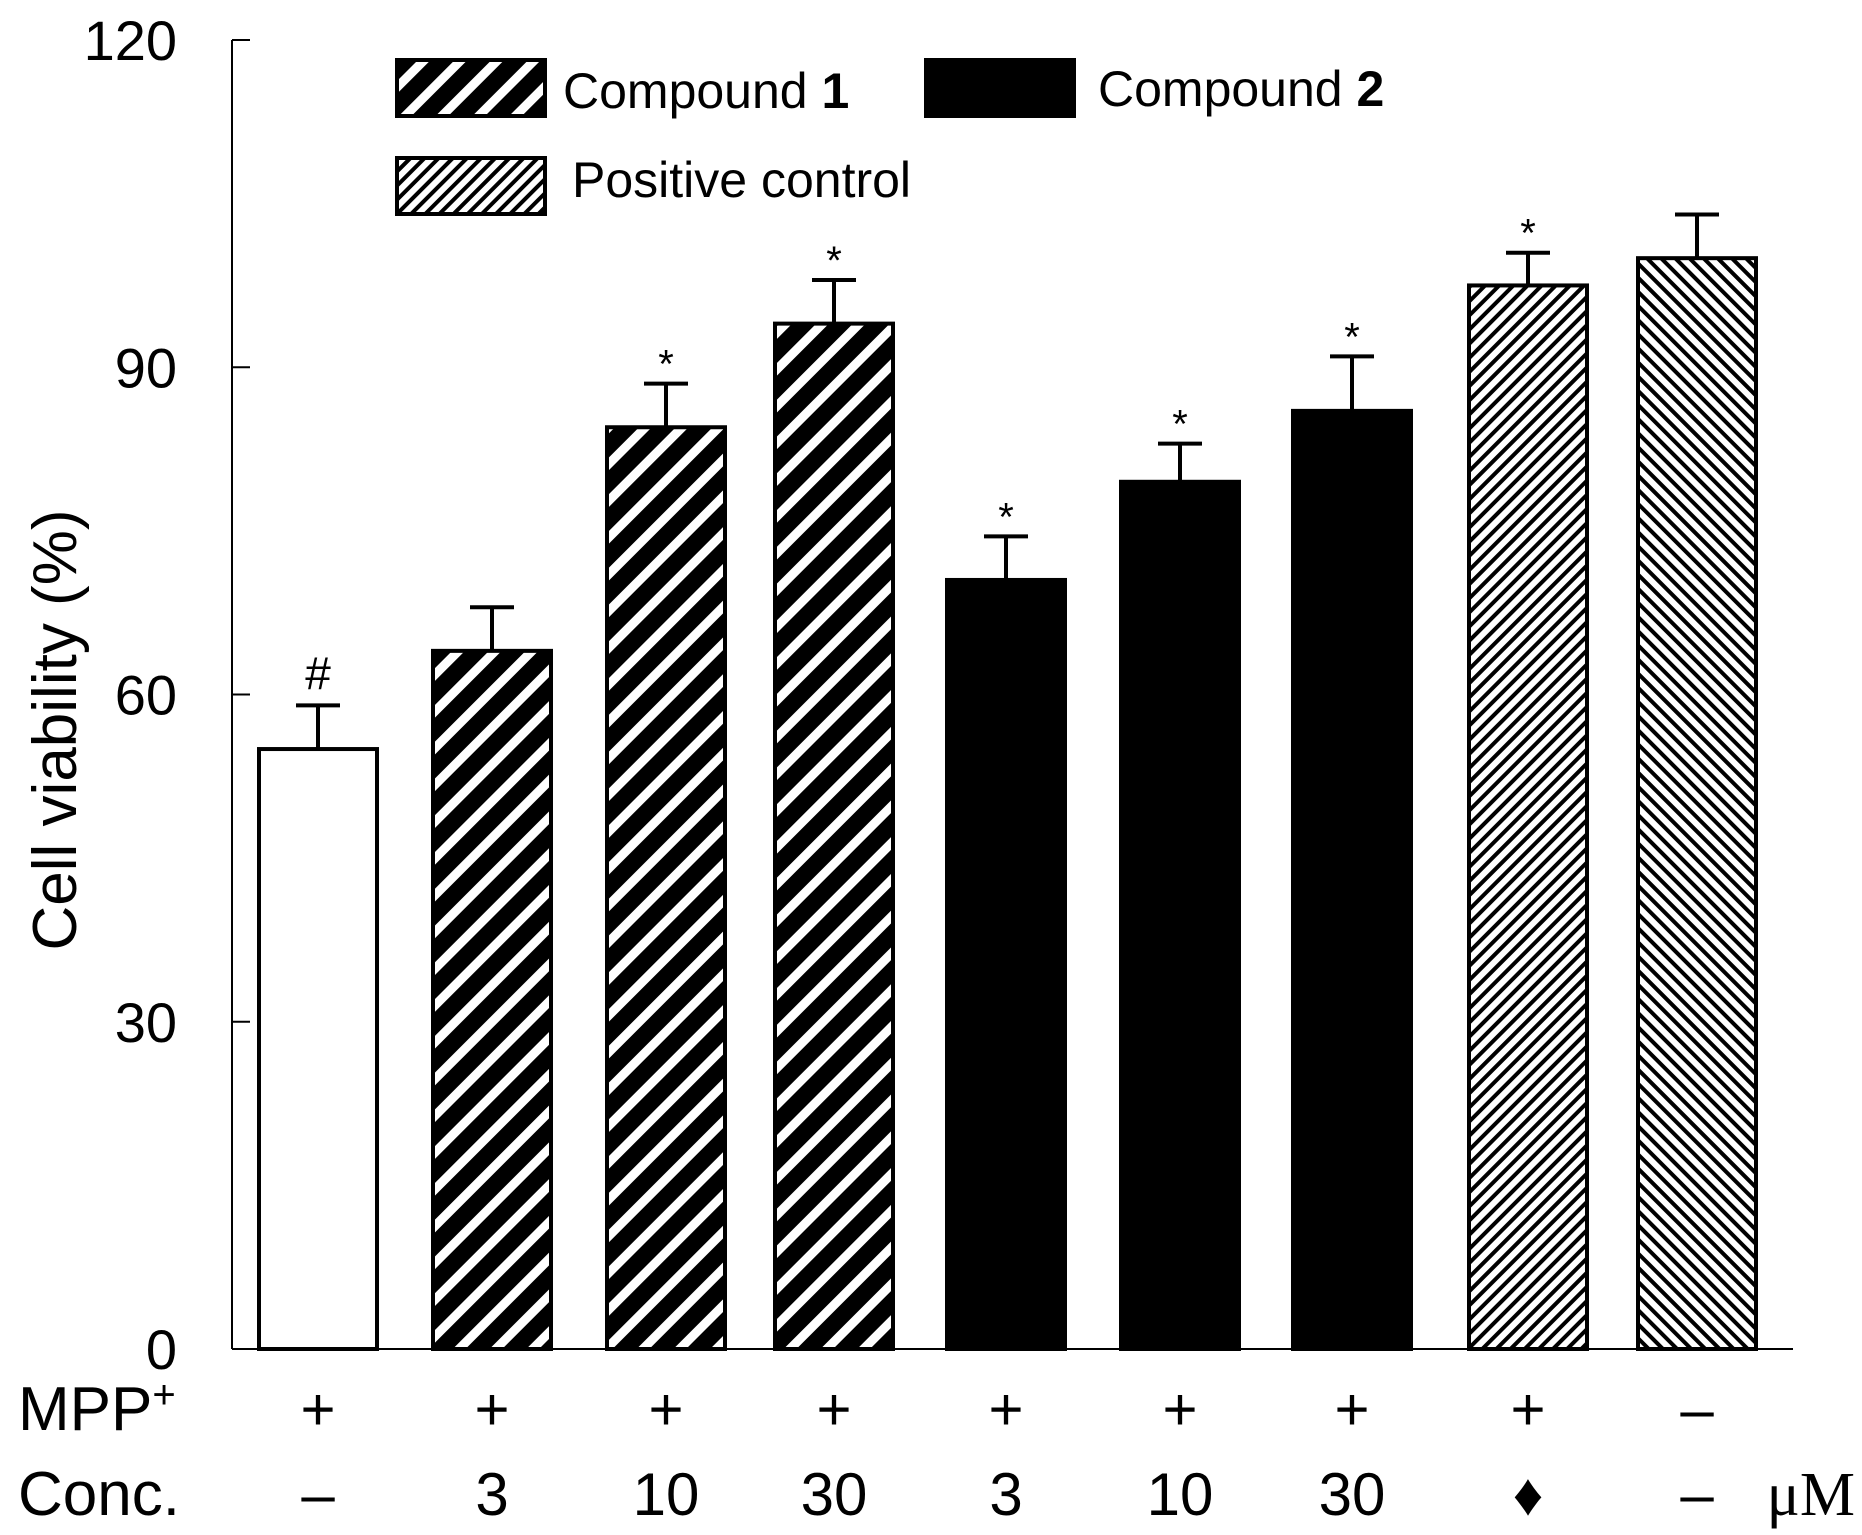 This screenshot has width=1862, height=1535. I want to click on conc-row-label: Conc., so click(99, 1494).